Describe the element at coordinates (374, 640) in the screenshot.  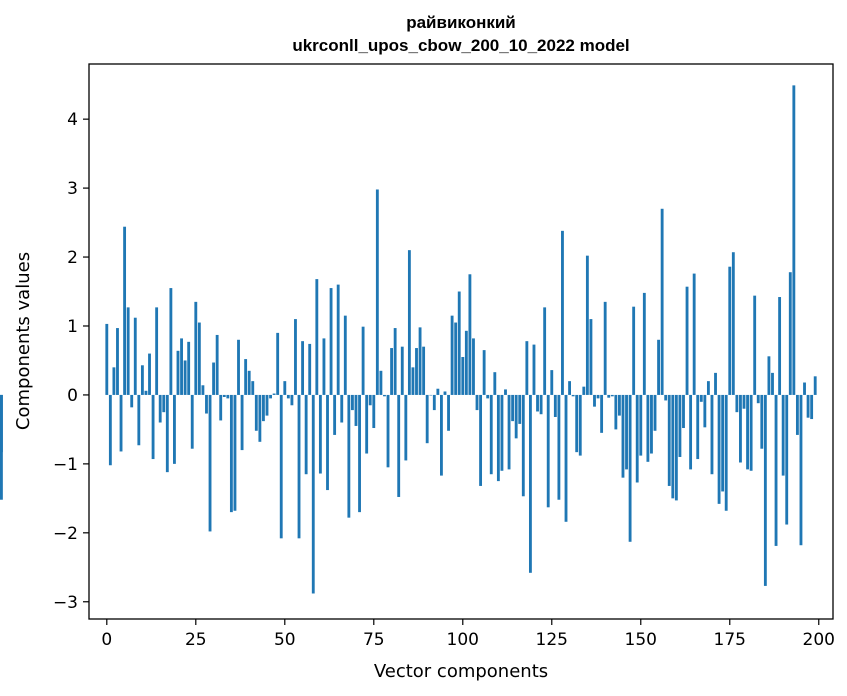
I see `x-tick-label: 75` at that location.